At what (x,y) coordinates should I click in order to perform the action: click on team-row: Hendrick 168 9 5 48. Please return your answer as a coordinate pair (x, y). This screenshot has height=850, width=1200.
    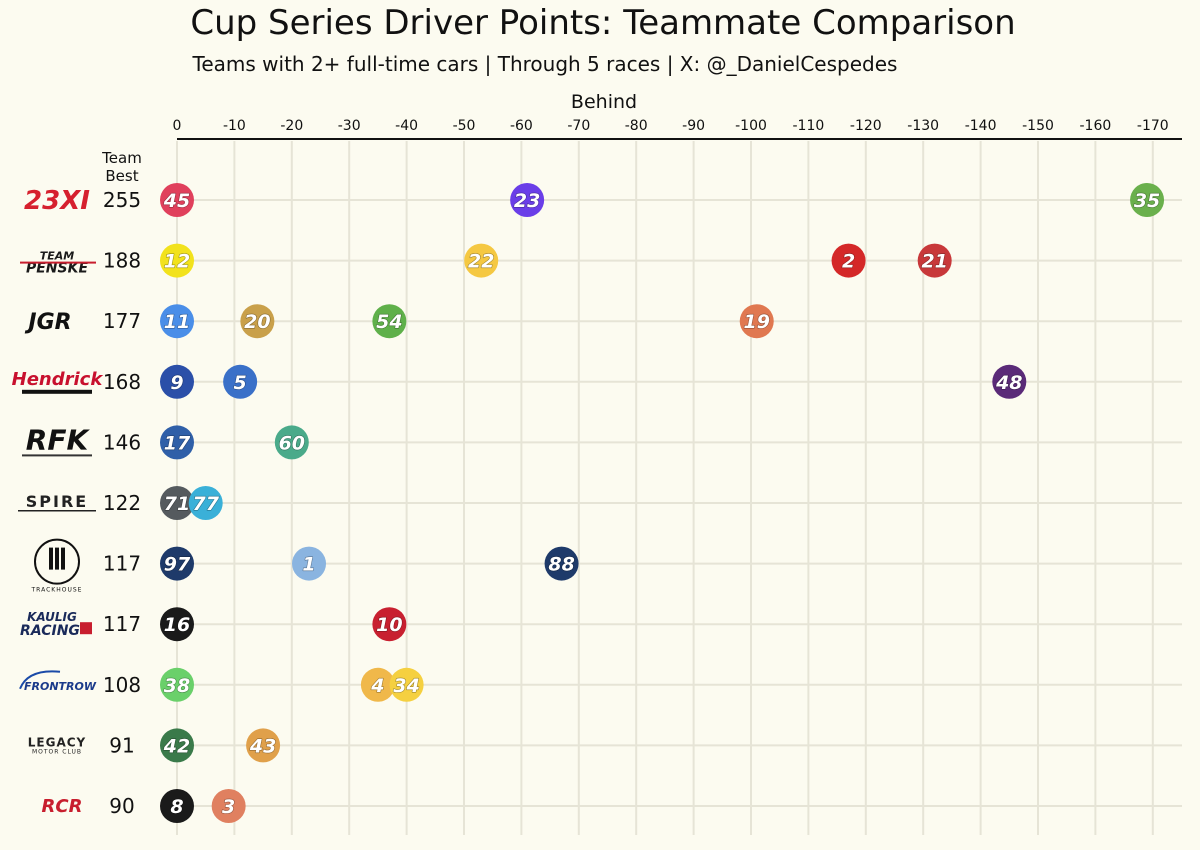
    Looking at the image, I should click on (519, 381).